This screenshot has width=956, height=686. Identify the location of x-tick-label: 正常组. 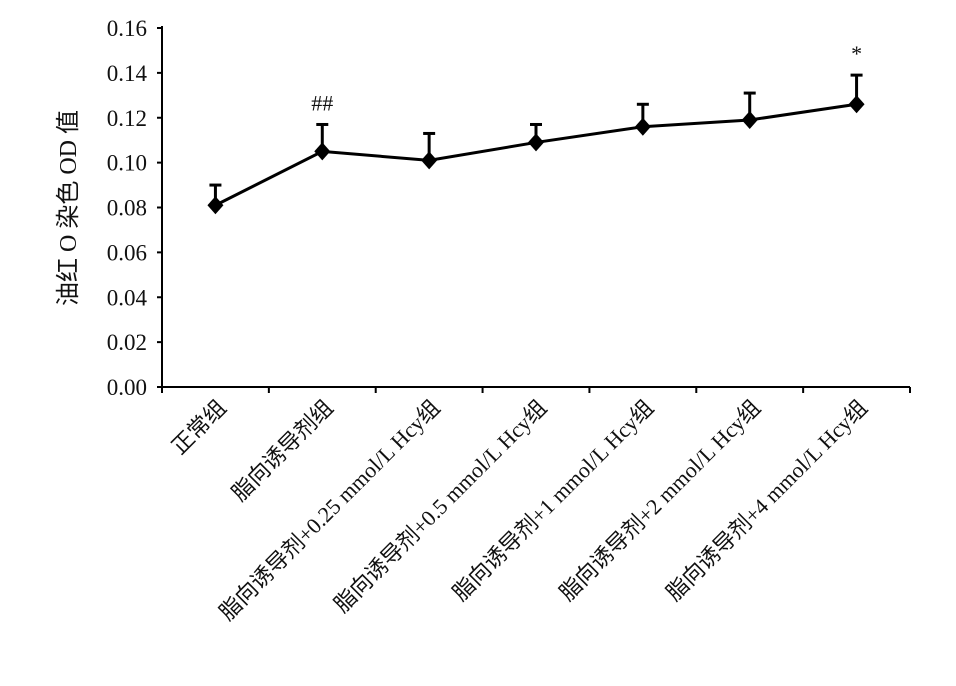
(199, 427).